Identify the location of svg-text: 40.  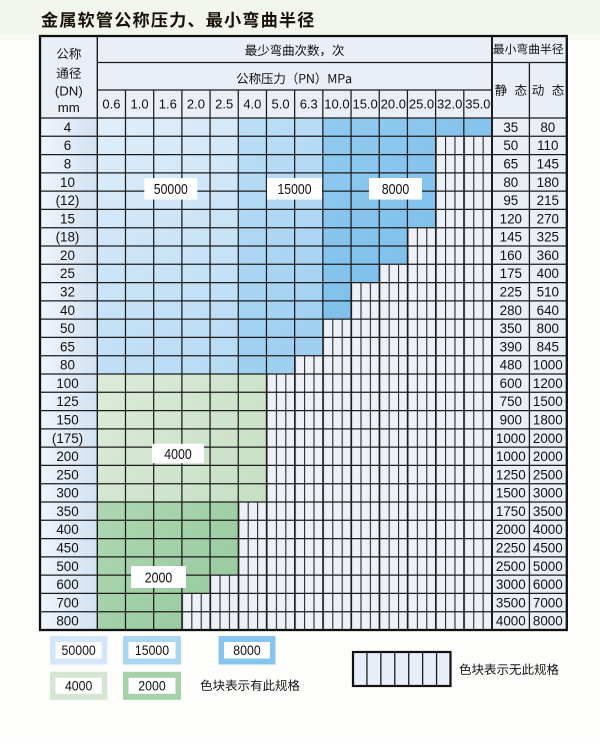
(67, 310).